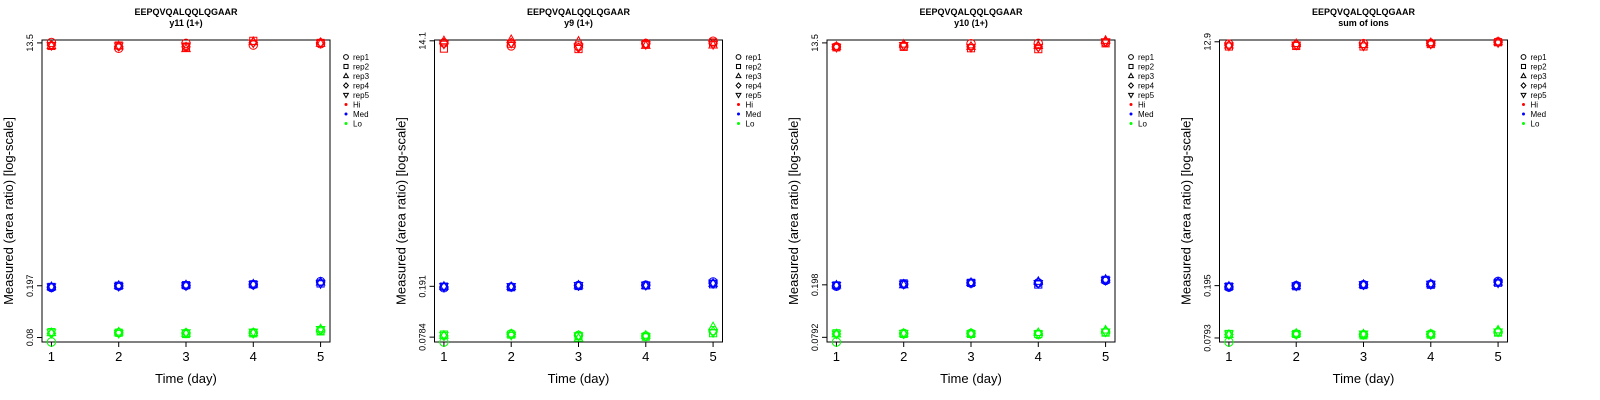  Describe the element at coordinates (511, 356) in the screenshot. I see `x-tick-label: 2` at that location.